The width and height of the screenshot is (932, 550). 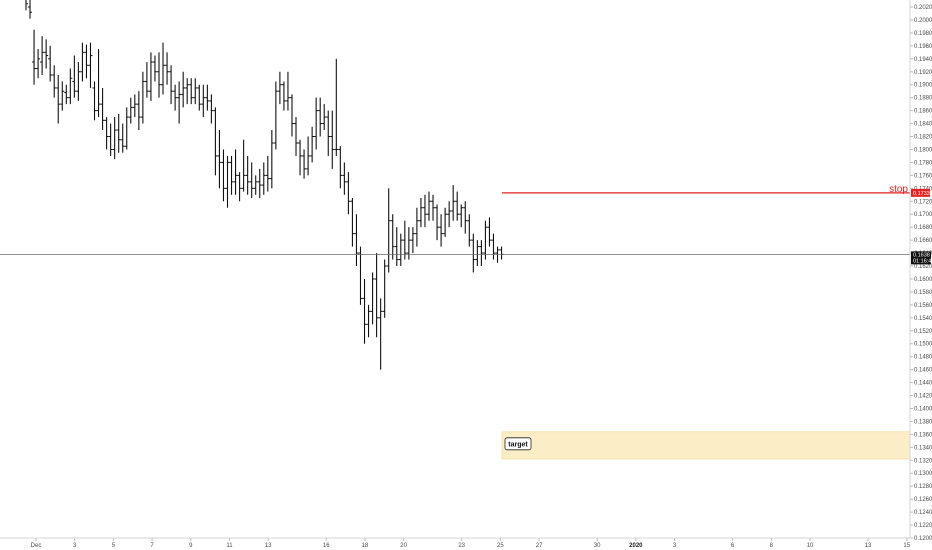 What do you see at coordinates (923, 345) in the screenshot?
I see `y-tick-label: 0.1500` at bounding box center [923, 345].